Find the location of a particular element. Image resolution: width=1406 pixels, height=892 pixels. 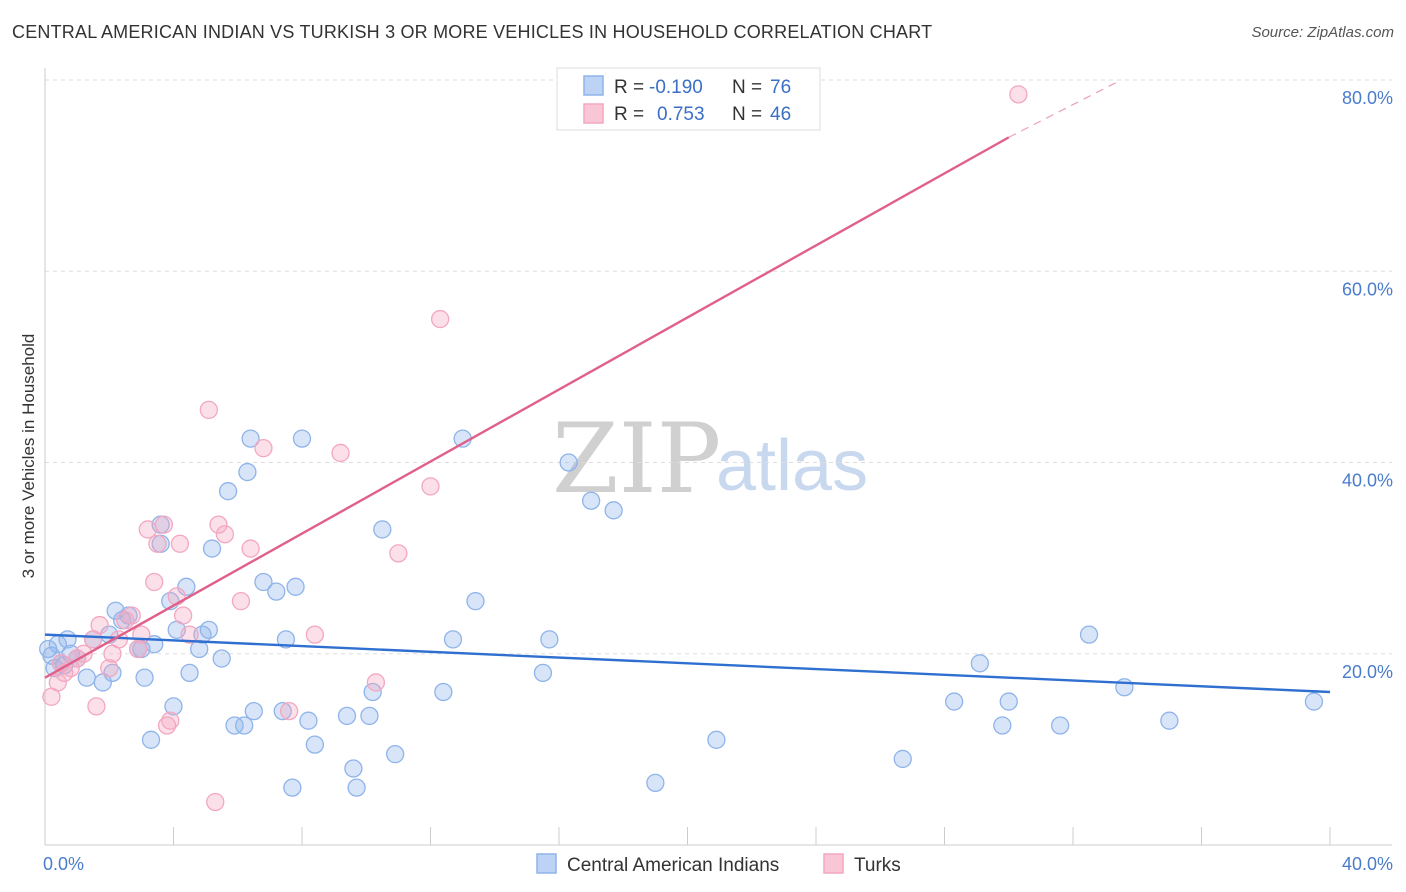

legend-swatch-pink is located at coordinates (593, 113).